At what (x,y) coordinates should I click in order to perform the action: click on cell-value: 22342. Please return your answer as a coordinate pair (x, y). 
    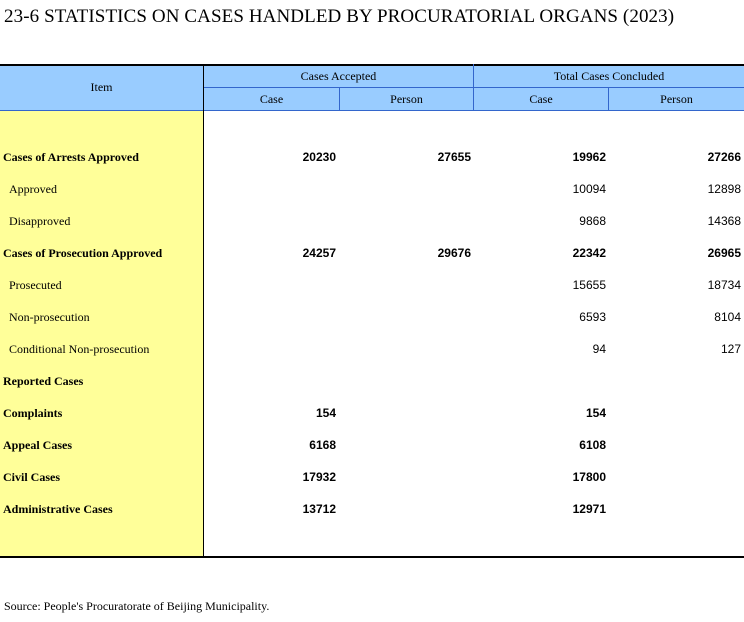
    Looking at the image, I should click on (589, 253).